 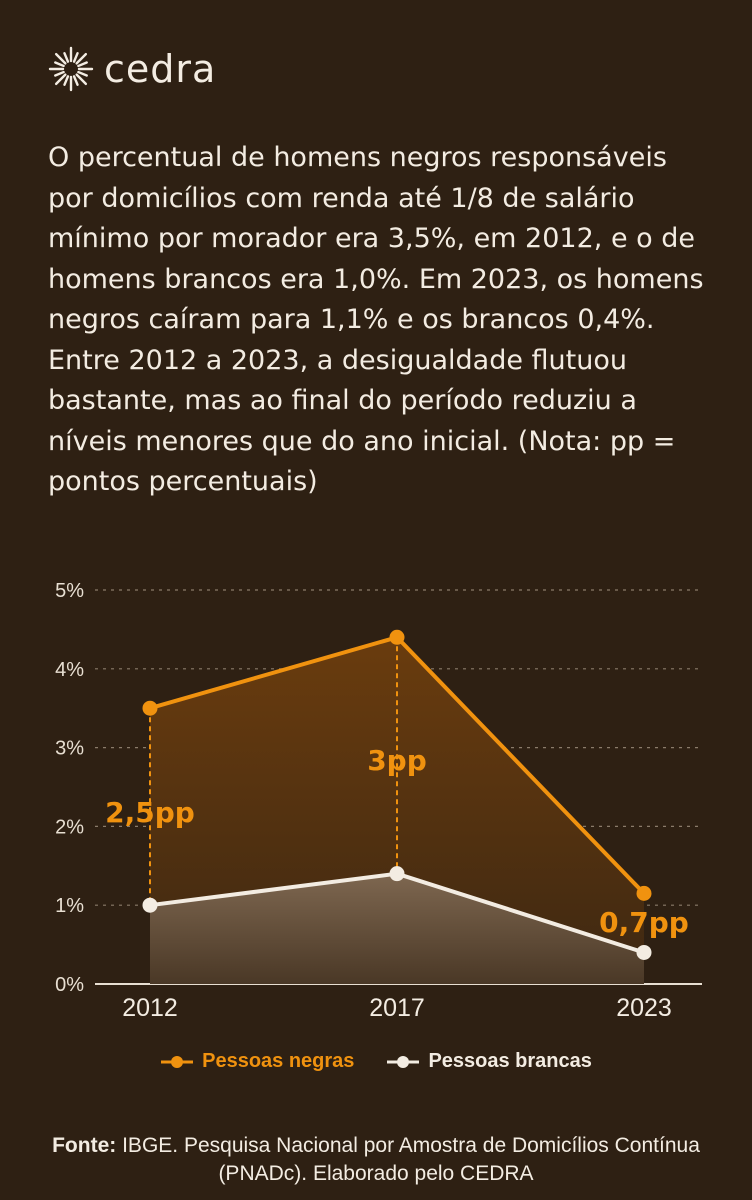 What do you see at coordinates (177, 1061) in the screenshot?
I see `orange-line-marker-icon` at bounding box center [177, 1061].